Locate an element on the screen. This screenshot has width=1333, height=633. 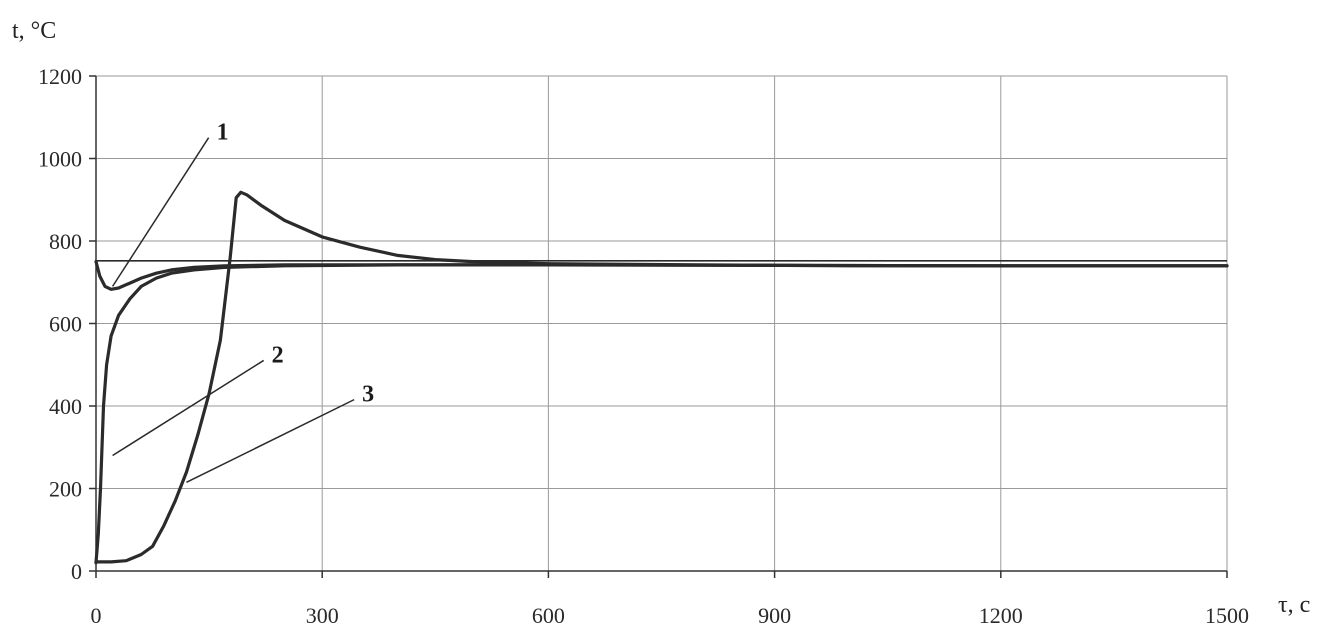
x-tick-label: 900 is located at coordinates (774, 615).